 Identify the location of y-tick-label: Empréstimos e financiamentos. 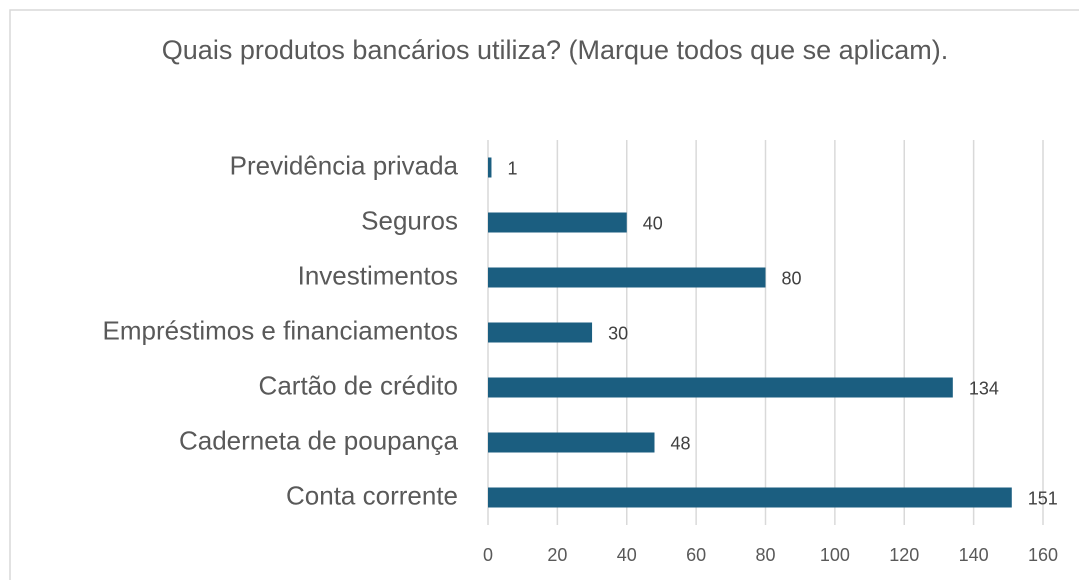
(280, 330).